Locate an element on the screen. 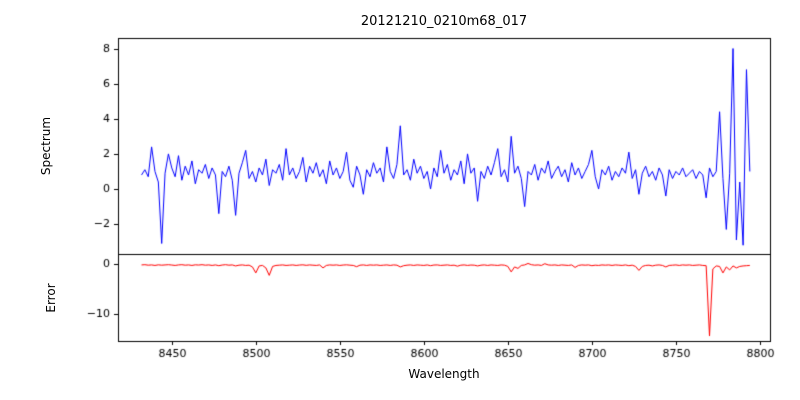 Image resolution: width=800 pixels, height=400 pixels. chart-title: 20121210_0210m68_017 is located at coordinates (444, 21).